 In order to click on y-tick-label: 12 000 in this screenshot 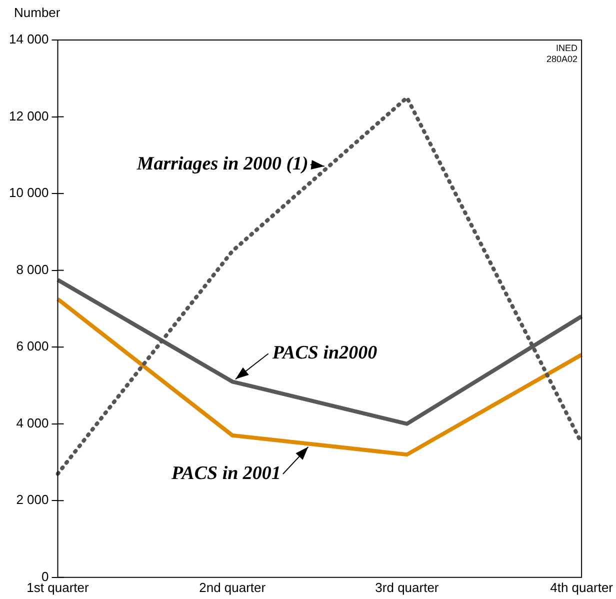, I will do `click(28, 116)`.